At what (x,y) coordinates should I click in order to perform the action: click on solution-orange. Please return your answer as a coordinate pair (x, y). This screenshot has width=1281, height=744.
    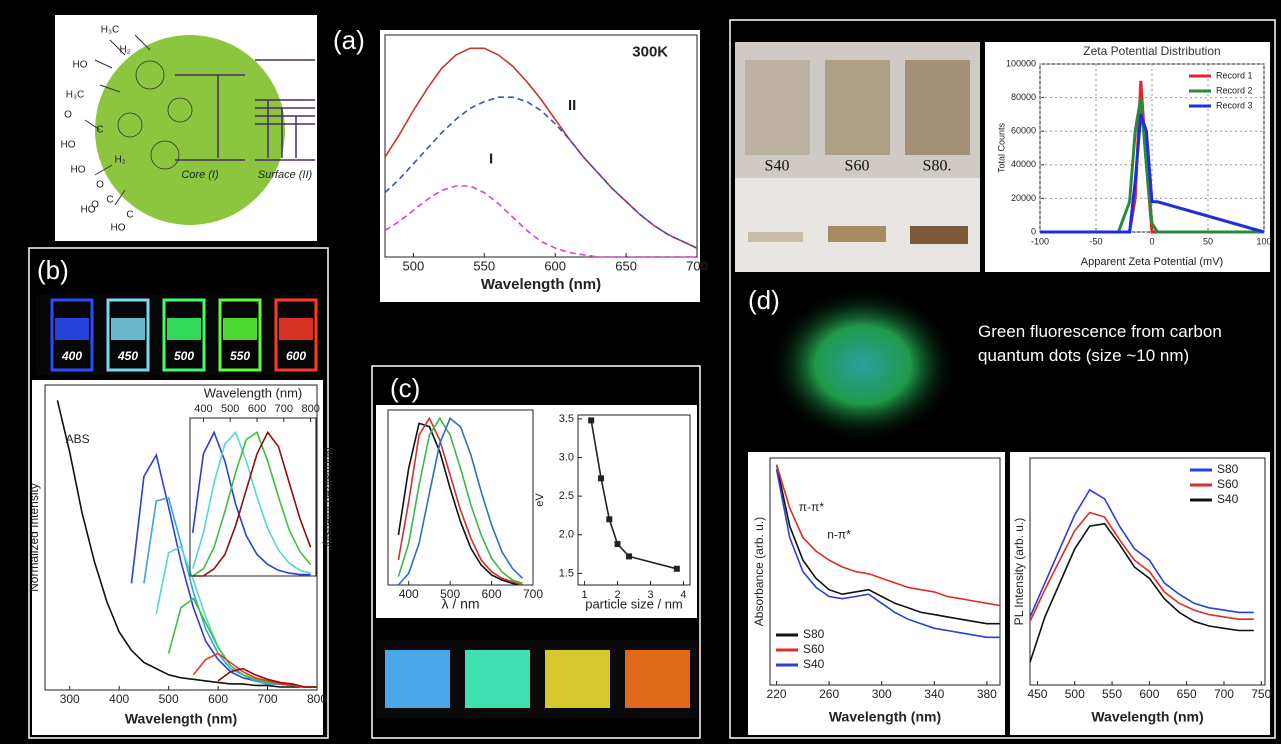
    Looking at the image, I should click on (657, 679).